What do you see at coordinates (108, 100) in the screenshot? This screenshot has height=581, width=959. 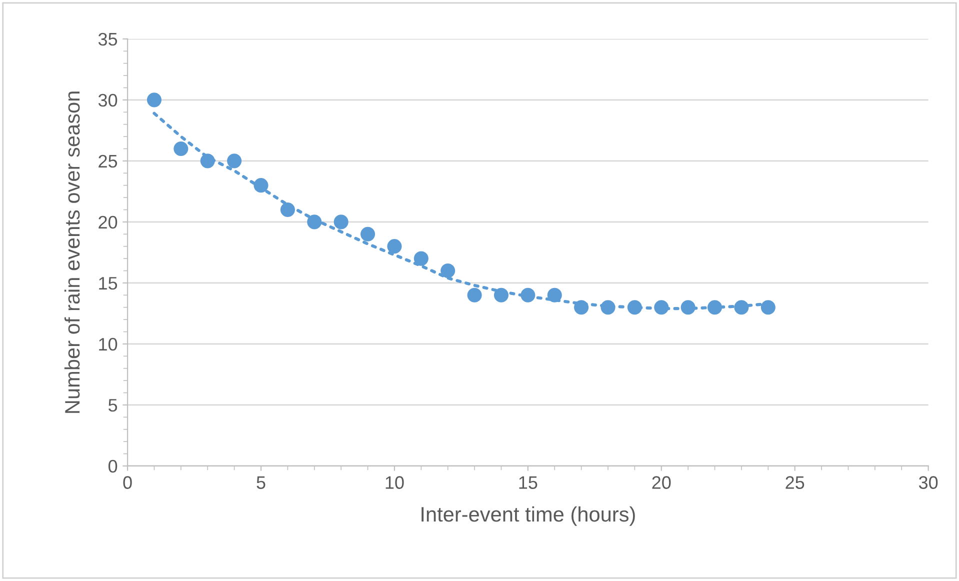 I see `y-tick-label: 30` at bounding box center [108, 100].